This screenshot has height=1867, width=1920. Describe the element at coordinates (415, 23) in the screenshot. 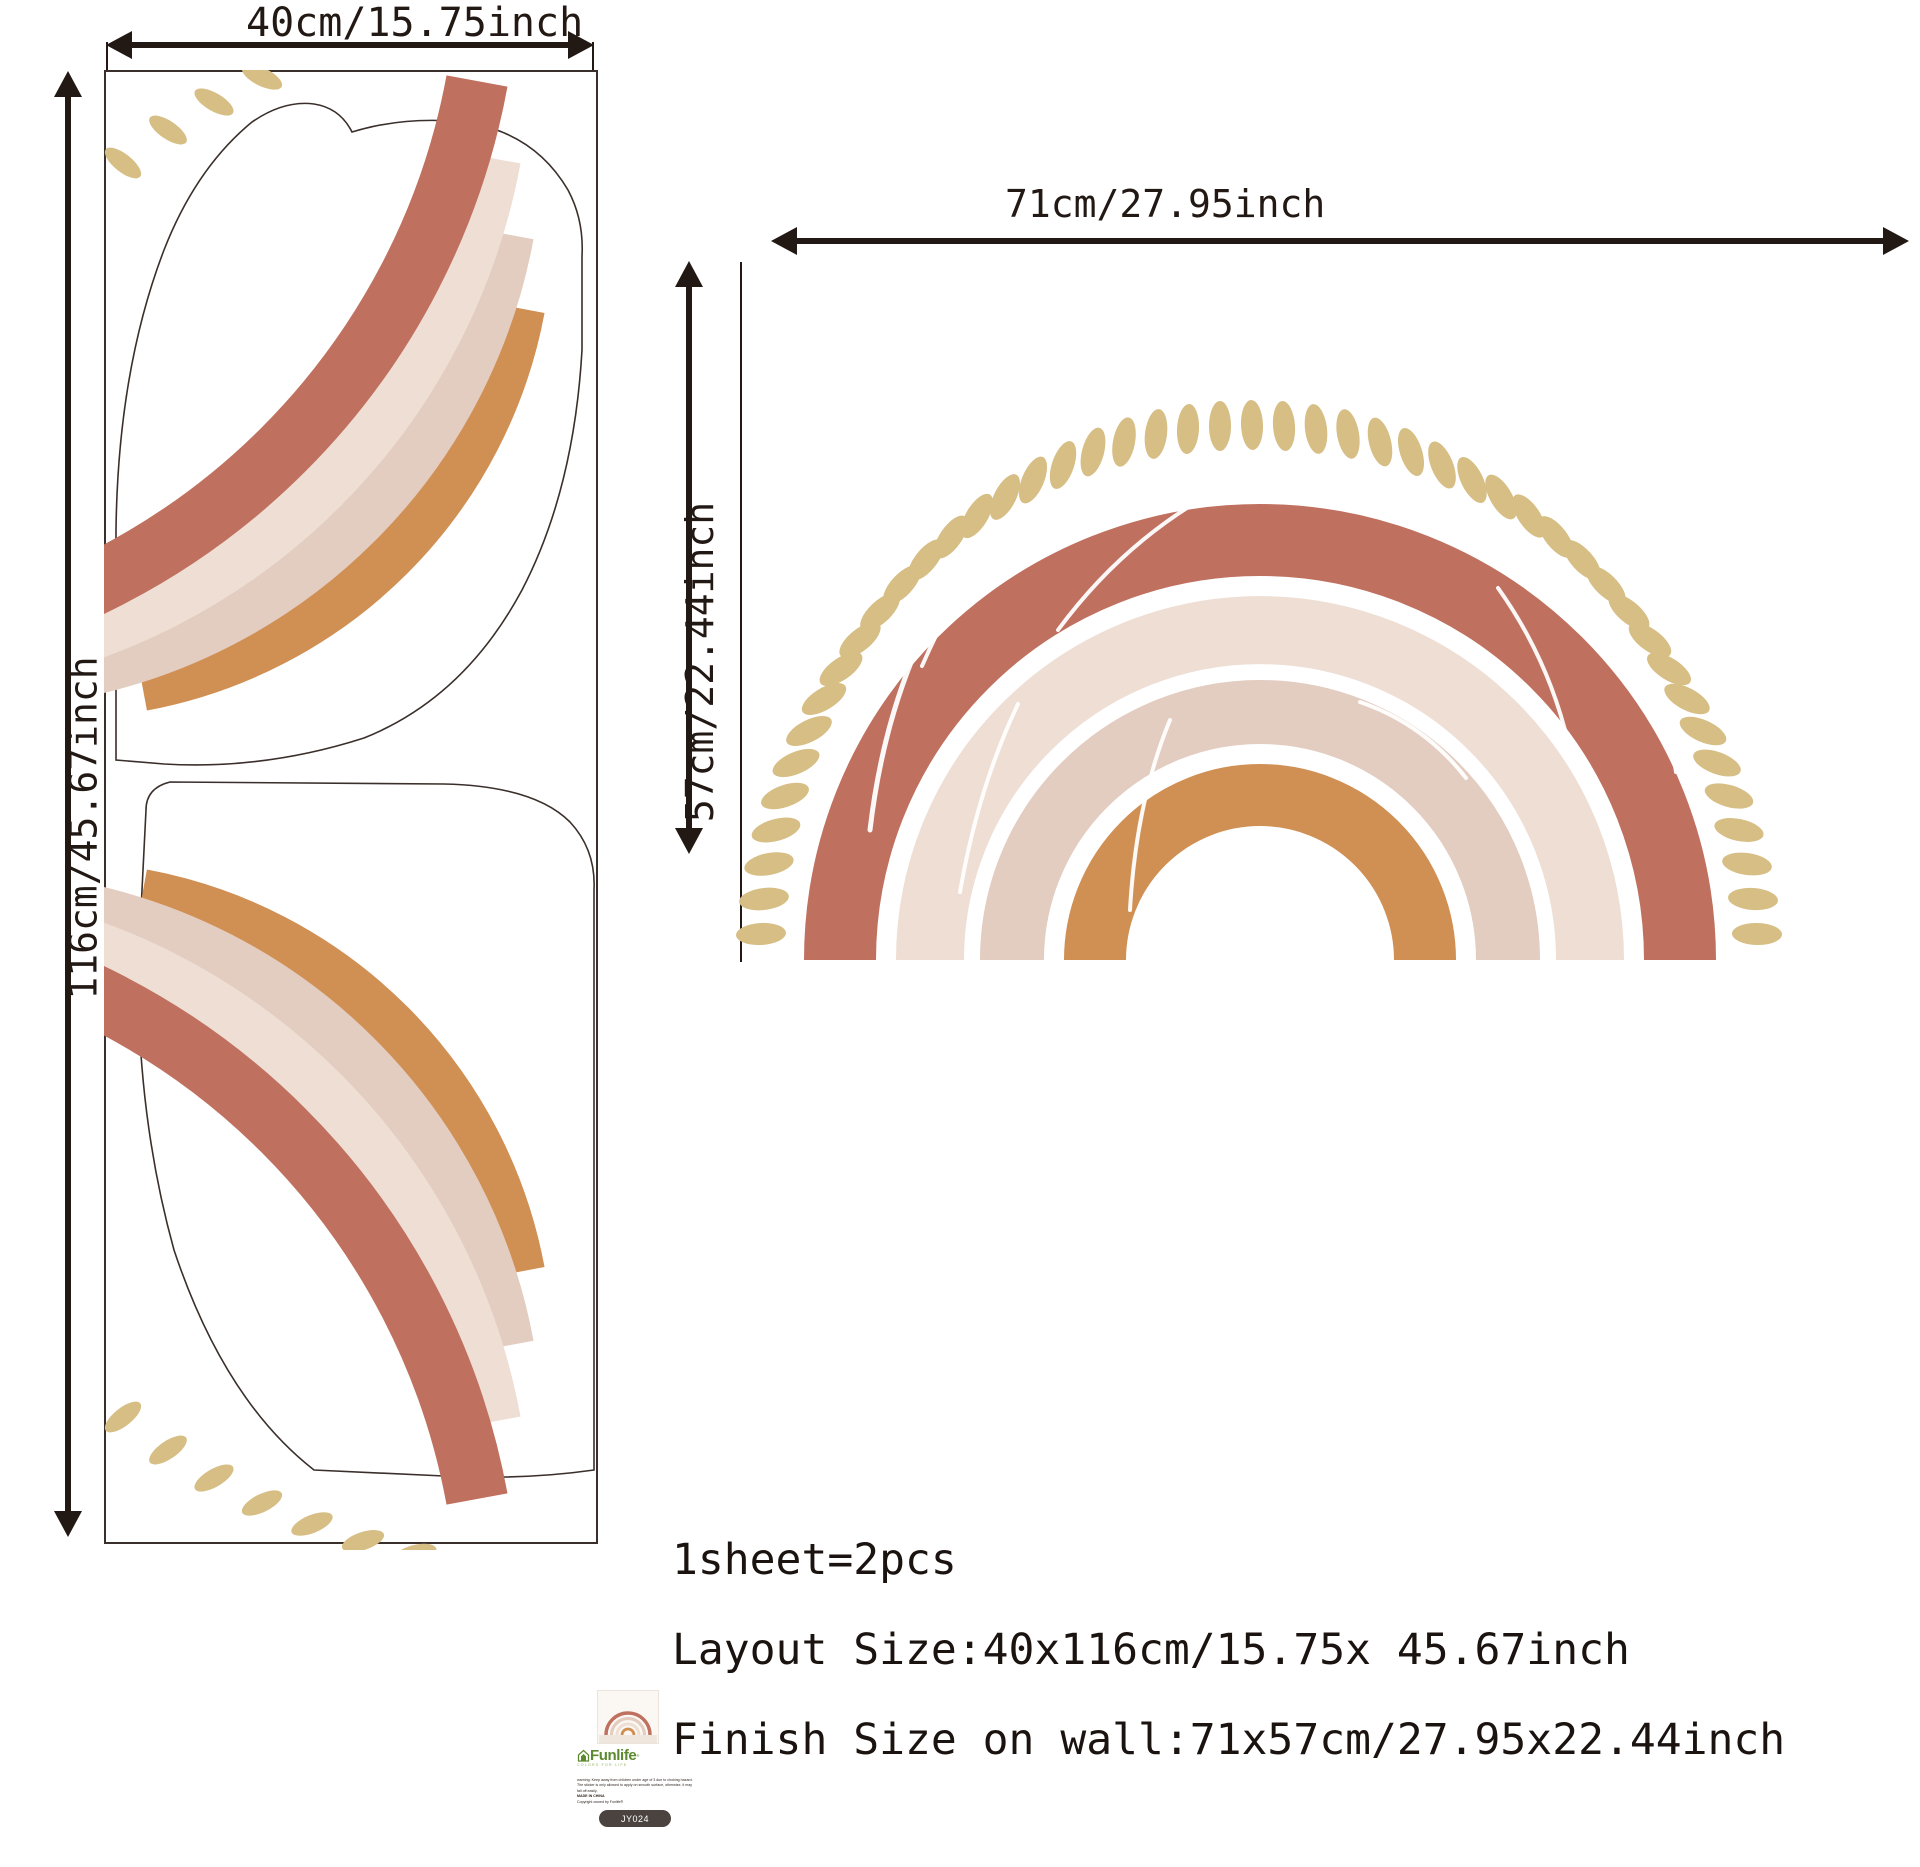

I see `dimension-label-layout-width: 40cm/15.75inch` at that location.